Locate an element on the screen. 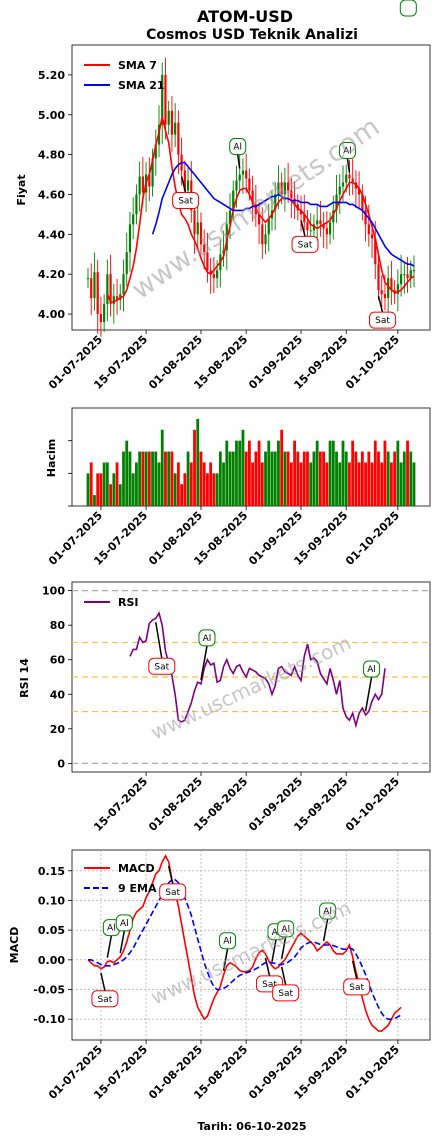  price-ytick-label: 4.20 is located at coordinates (51, 274).